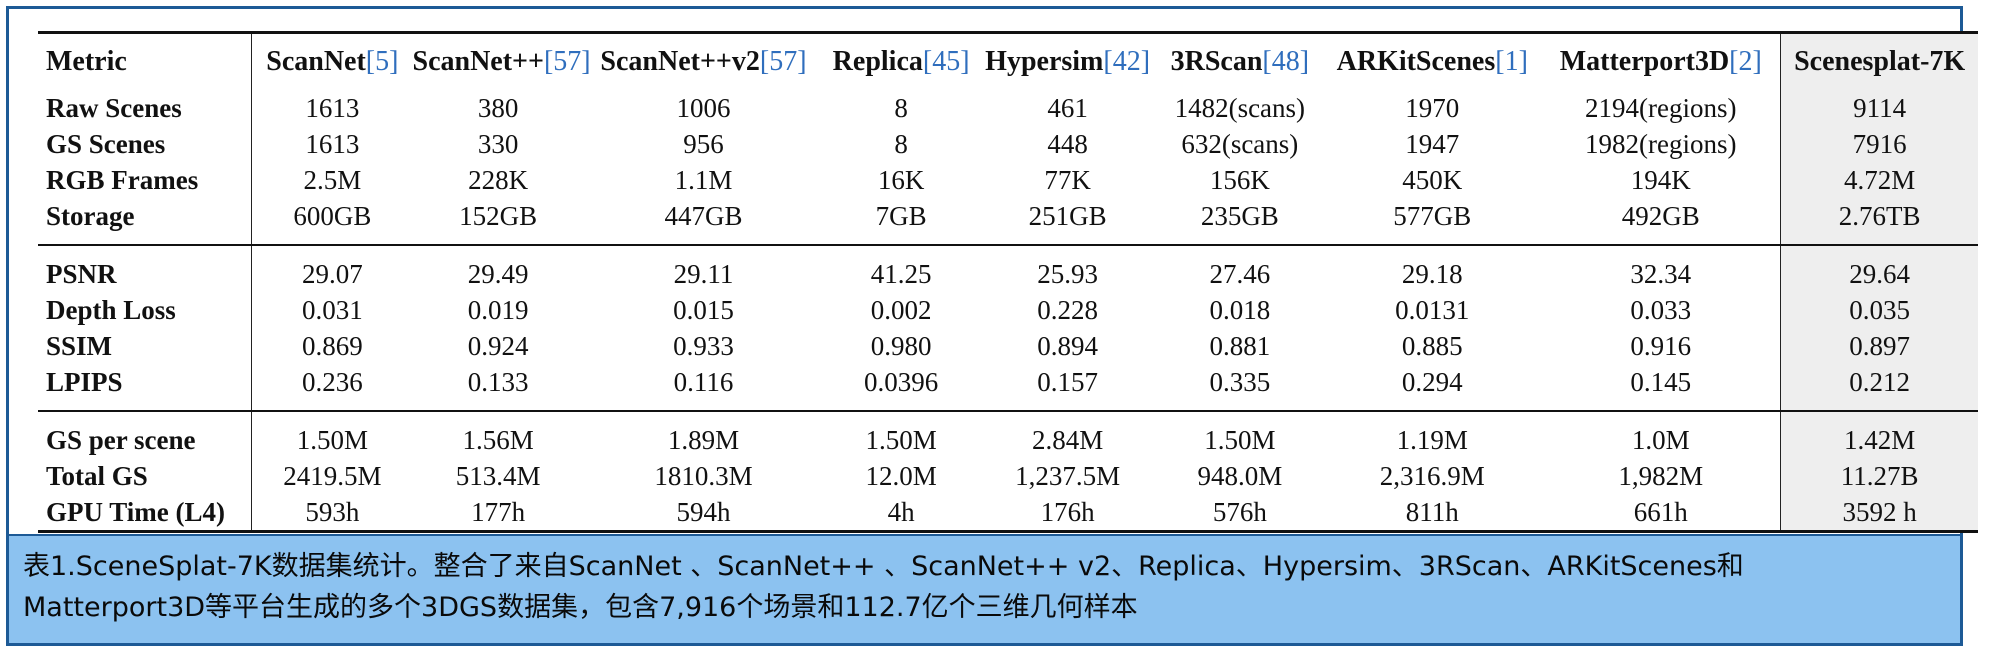 The height and width of the screenshot is (652, 2001). Describe the element at coordinates (1661, 434) in the screenshot. I see `table-cell: 1.0M` at that location.